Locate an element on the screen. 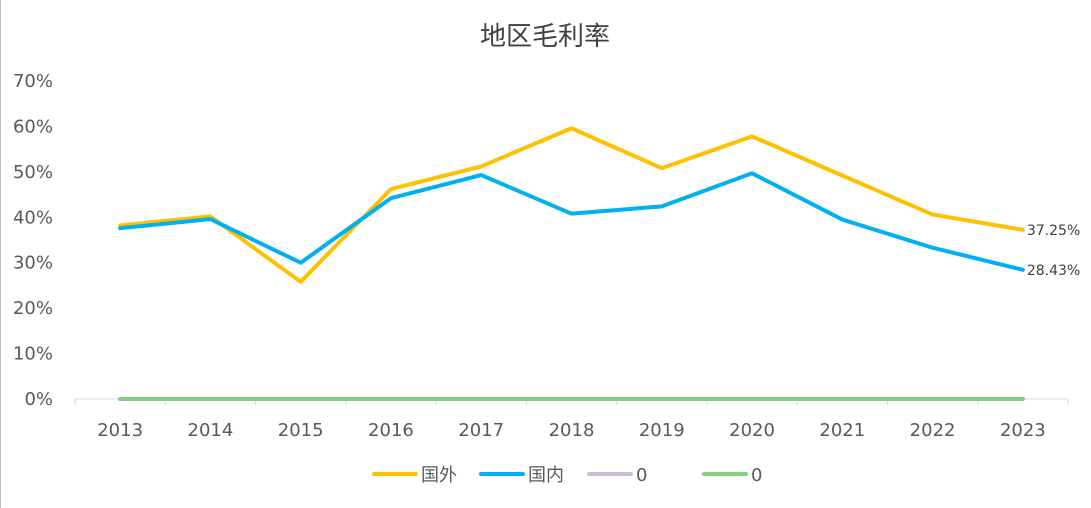  x-tick-label: 2019 is located at coordinates (662, 430).